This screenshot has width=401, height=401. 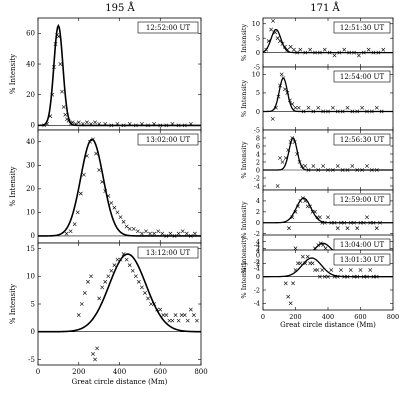 I want to click on x-tick-label: 600, so click(x=360, y=317).